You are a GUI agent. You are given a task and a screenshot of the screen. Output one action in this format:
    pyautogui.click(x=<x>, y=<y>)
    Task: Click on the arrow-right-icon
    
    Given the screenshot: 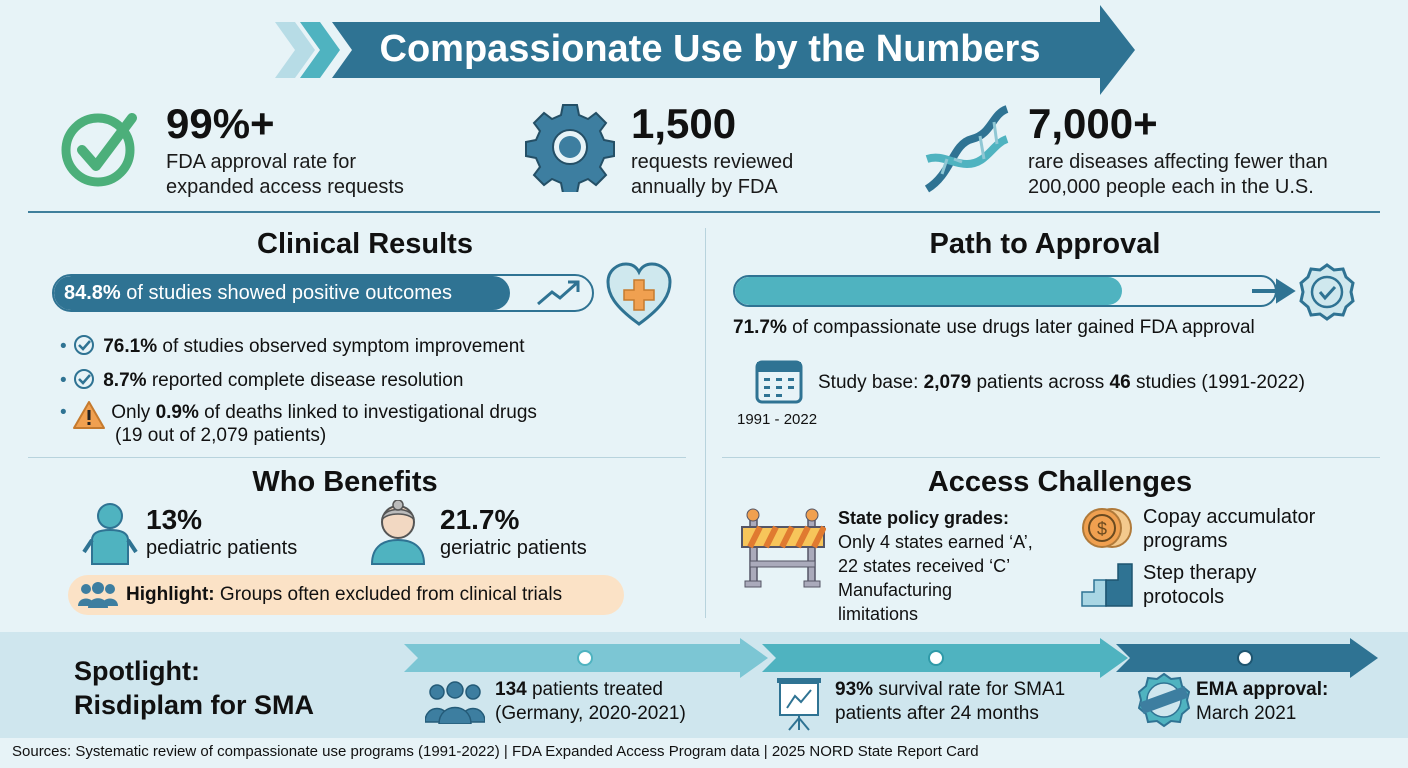 What is the action you would take?
    pyautogui.click(x=1274, y=291)
    